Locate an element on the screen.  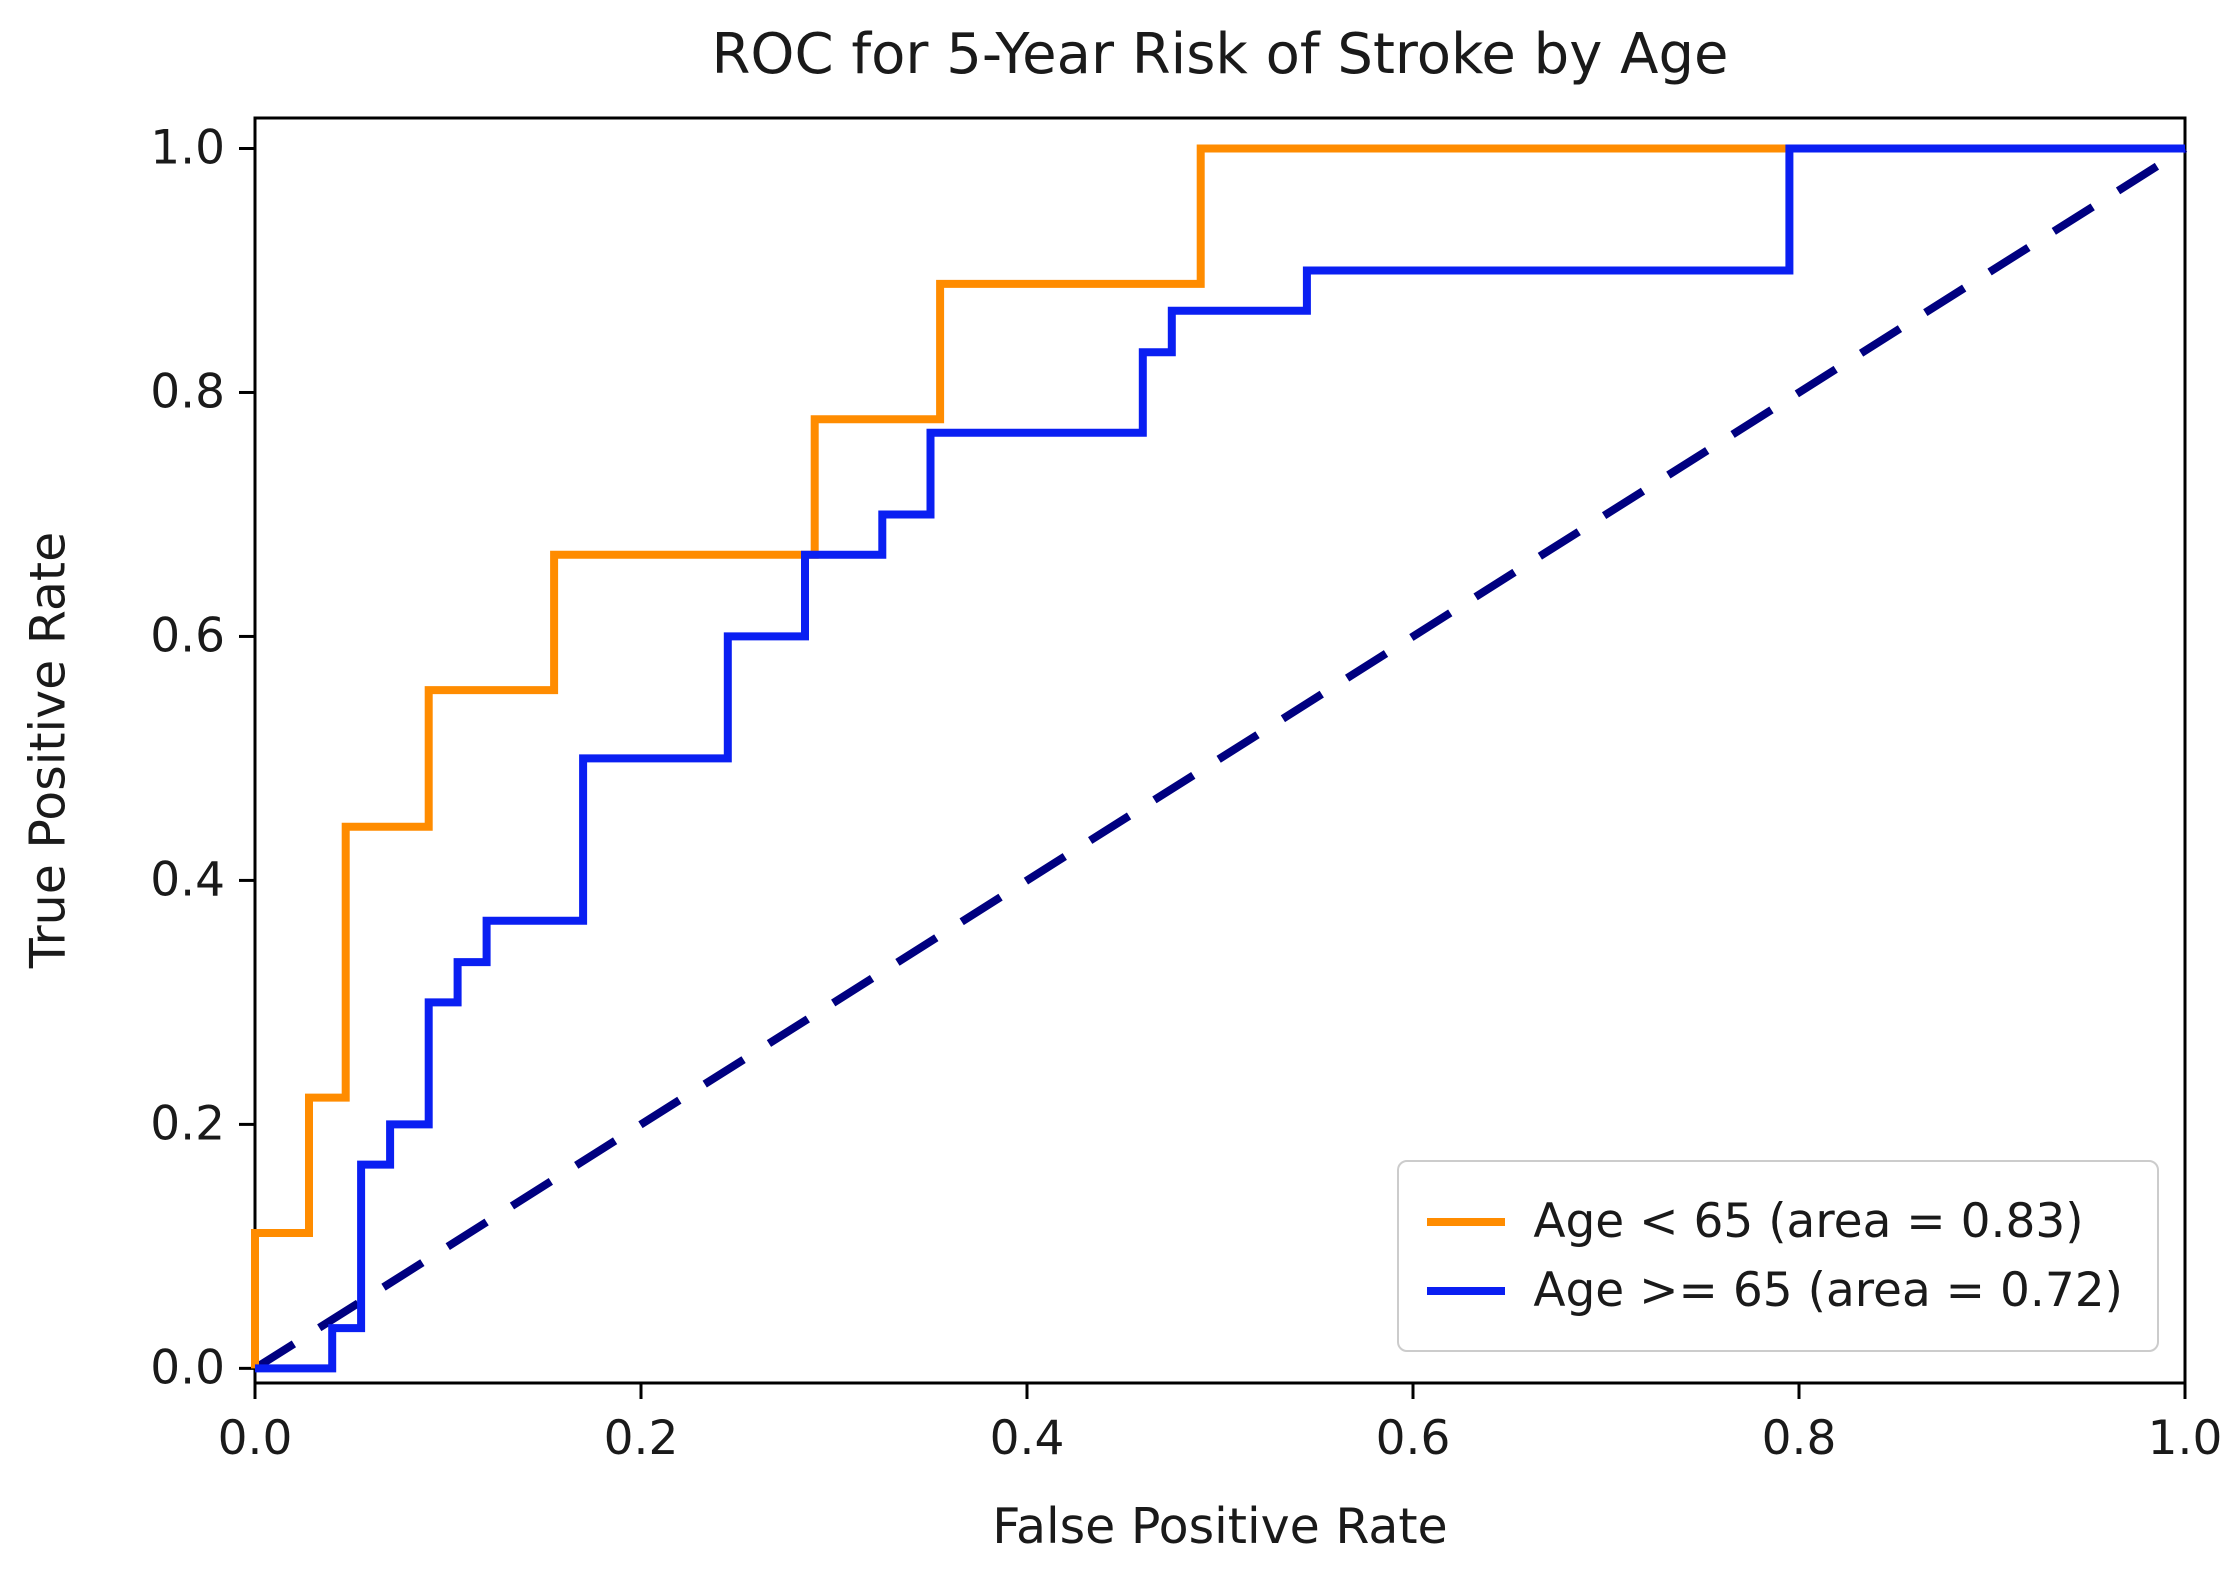
legend-label-age-lt-65: Age < 65 (area = 0.83) is located at coordinates (1808, 1221).